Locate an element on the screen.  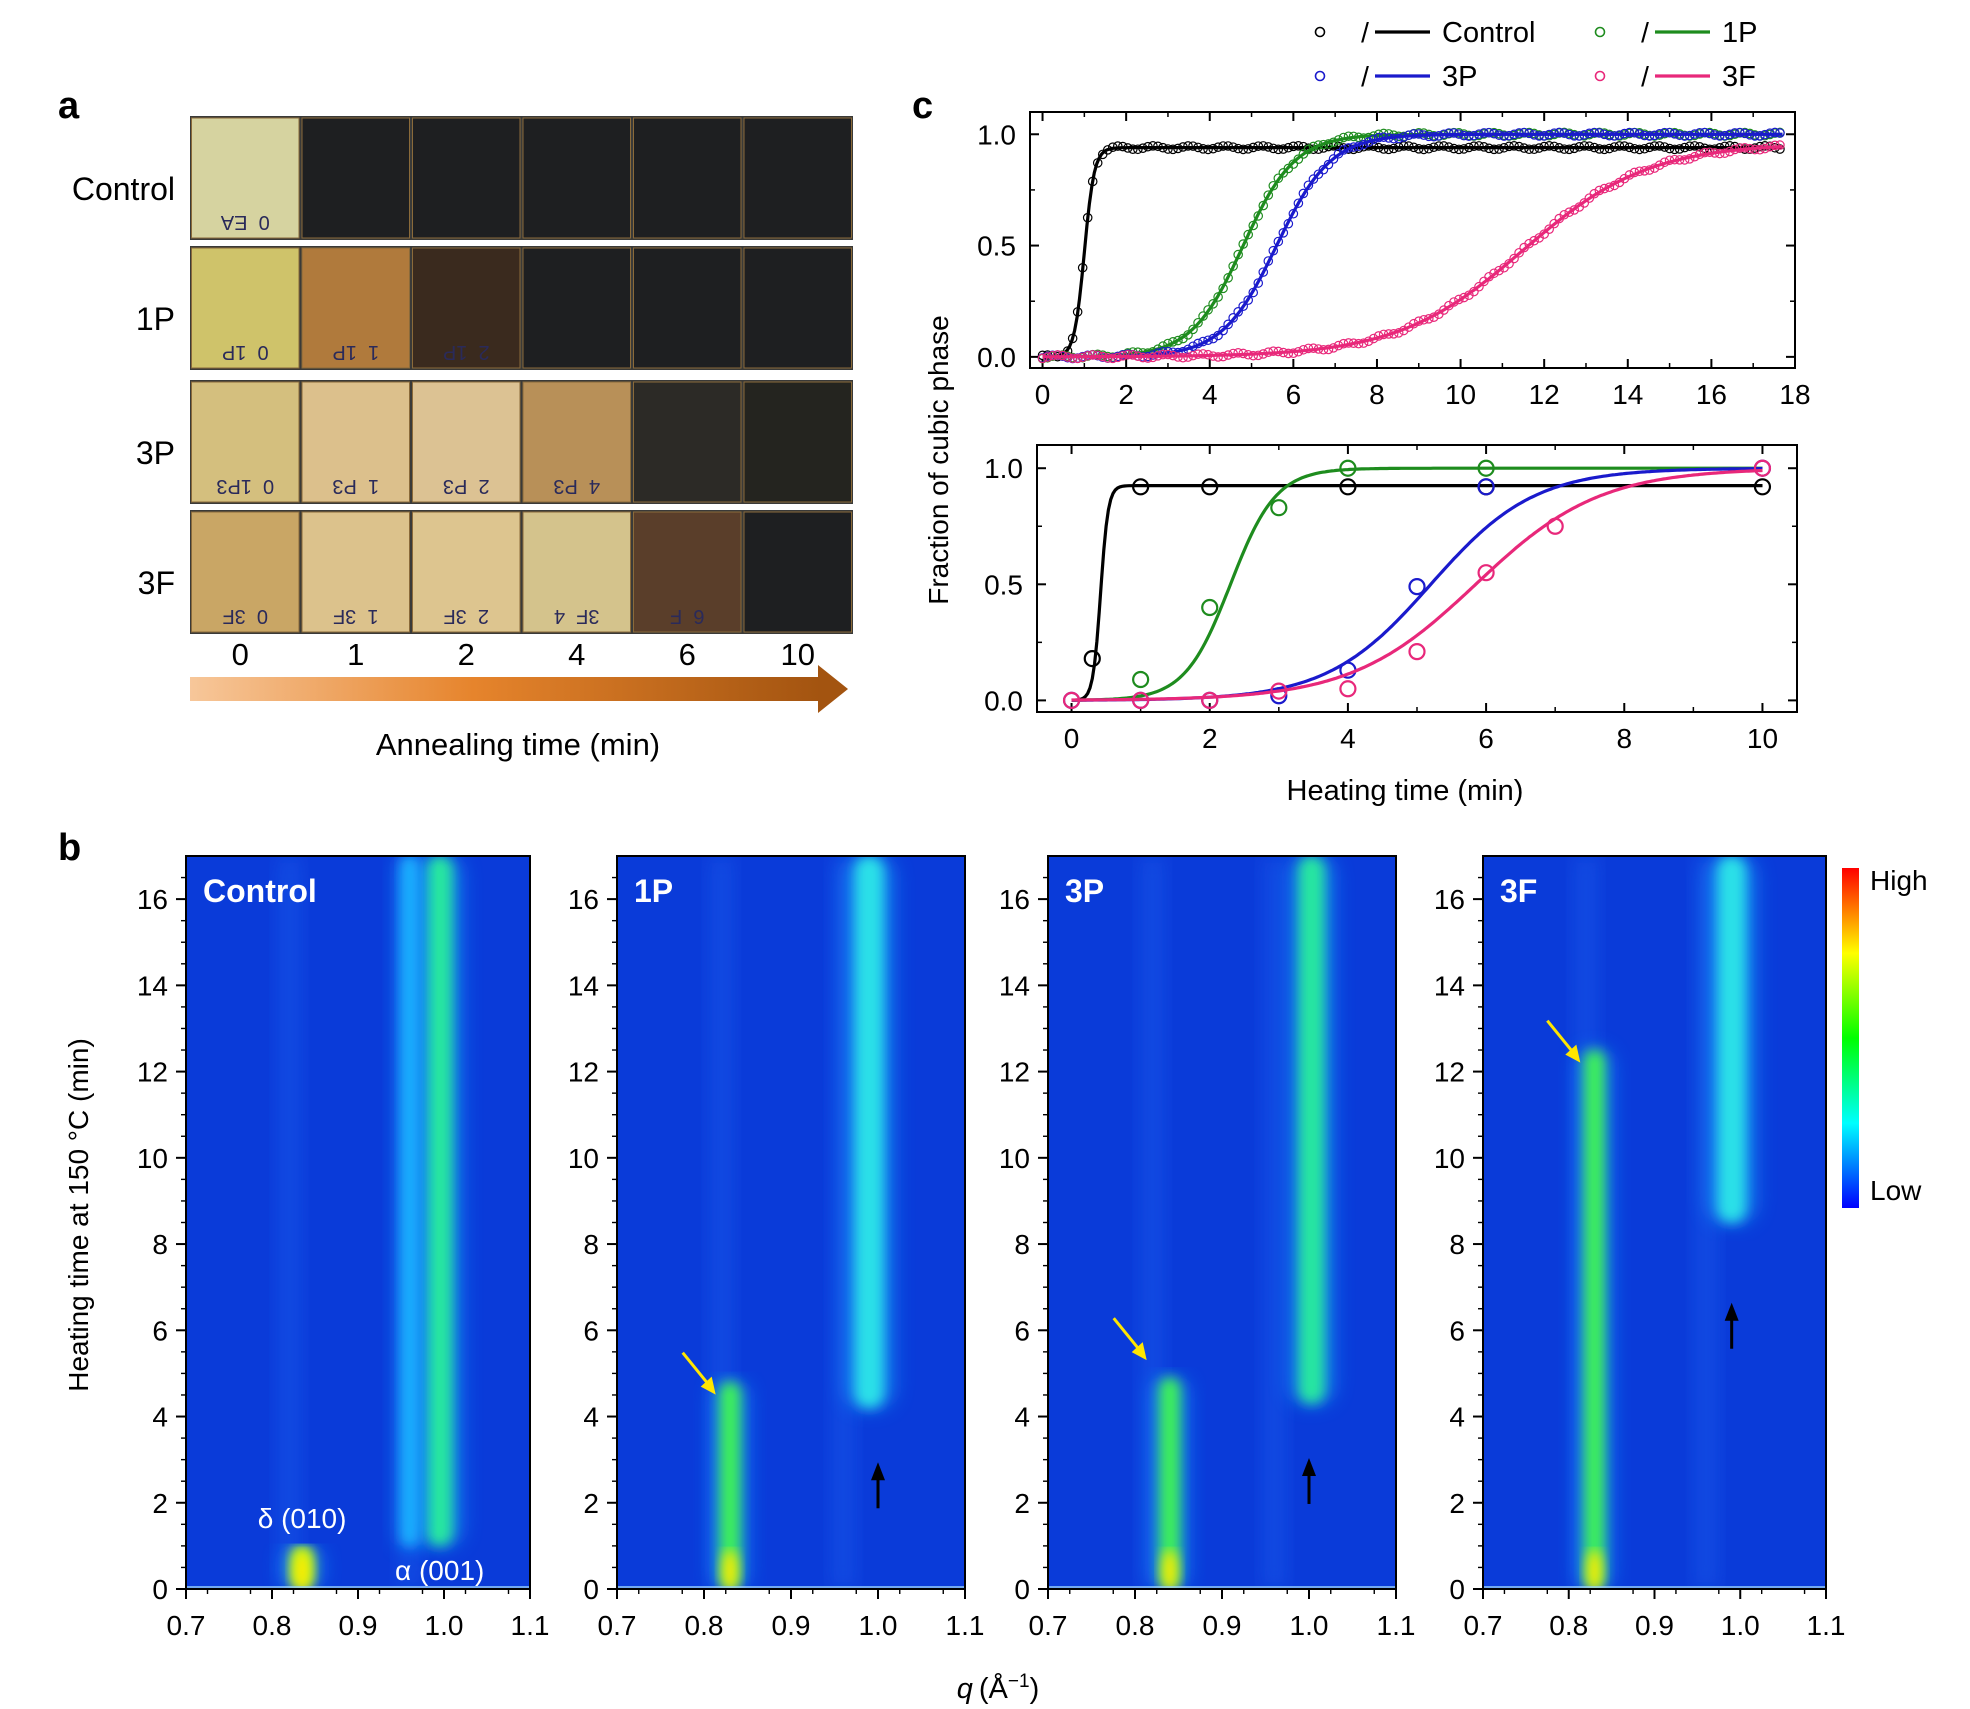
legend-label-1P: 1P is located at coordinates (1739, 33).